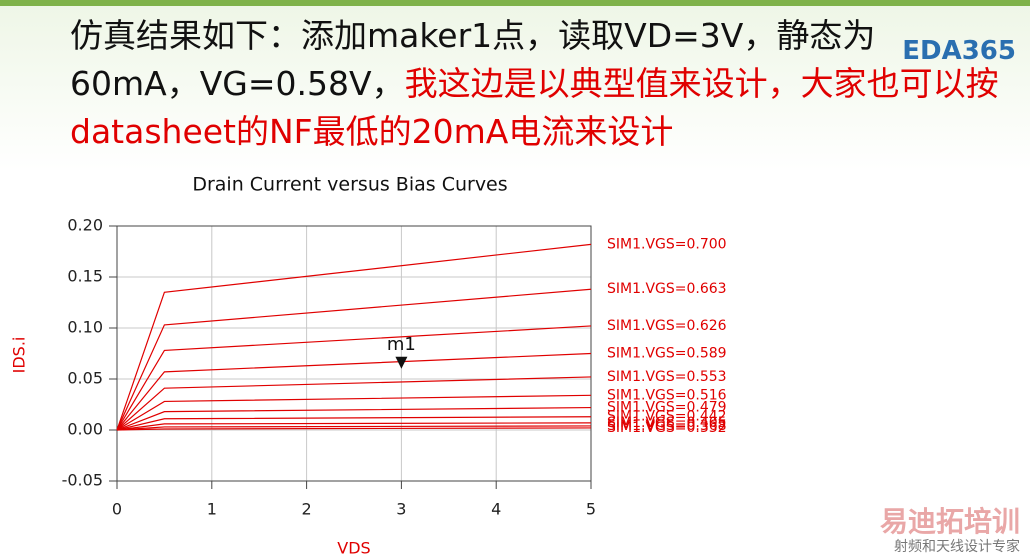  What do you see at coordinates (591, 509) in the screenshot?
I see `x-tick-label: 5` at bounding box center [591, 509].